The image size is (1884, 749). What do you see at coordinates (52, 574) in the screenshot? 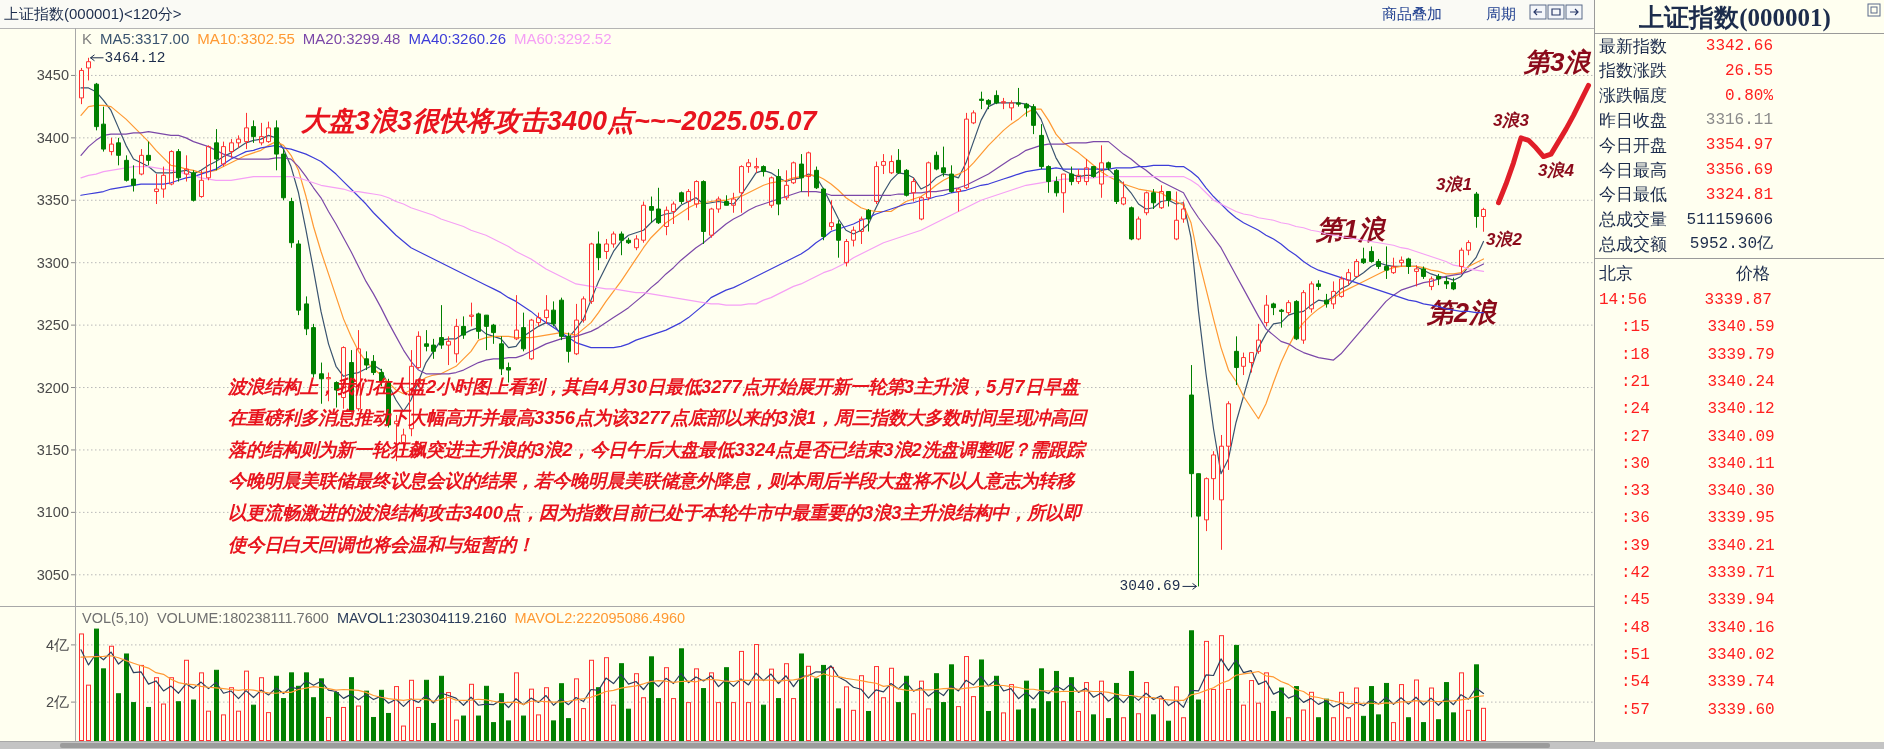
I see `y-tick-label: 3050` at bounding box center [52, 574].